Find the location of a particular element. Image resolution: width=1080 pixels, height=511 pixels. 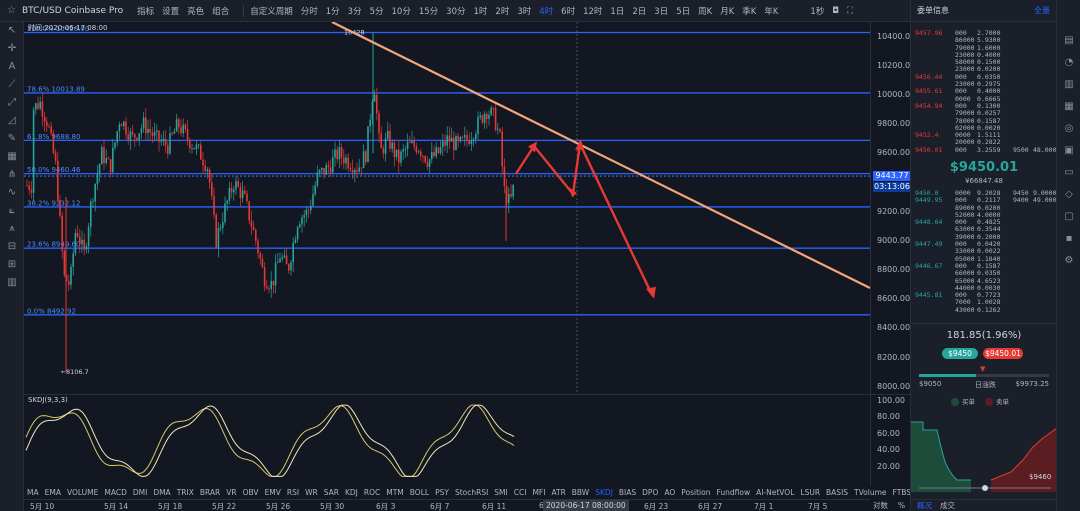

indicator-tab: BIAS is located at coordinates (627, 492).